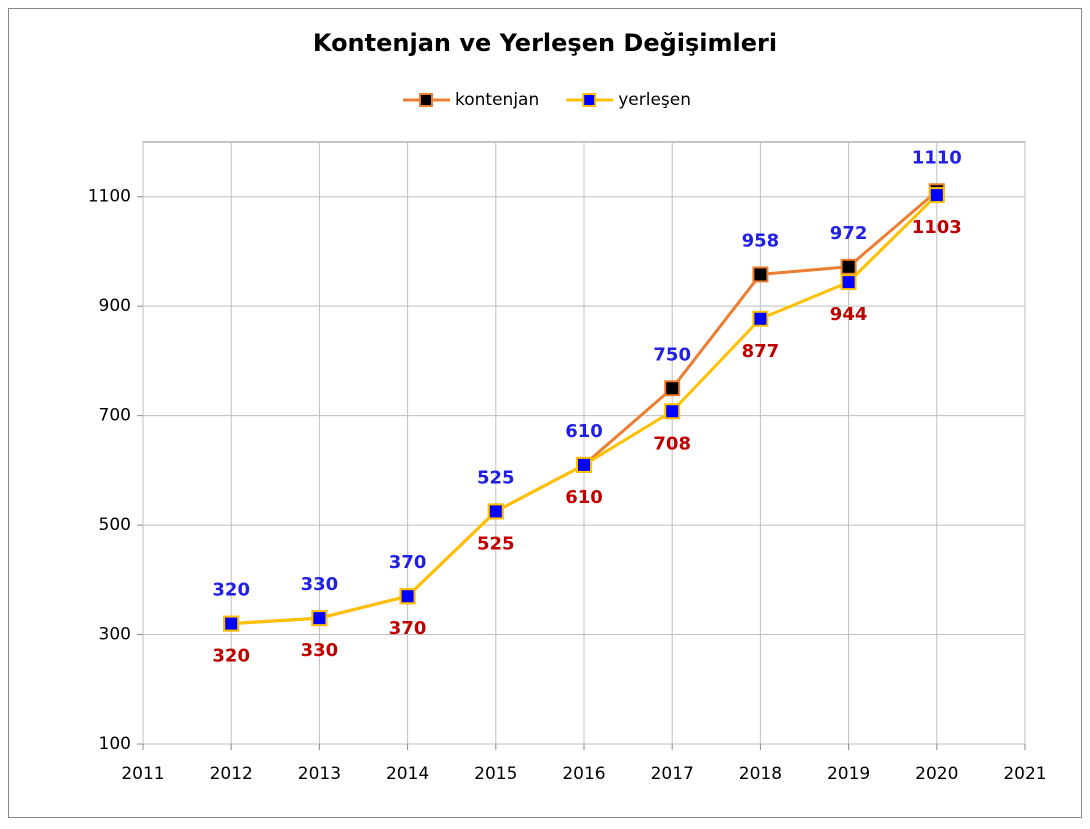 Image resolution: width=1090 pixels, height=829 pixels. What do you see at coordinates (142, 774) in the screenshot?
I see `x-tick-label: 2011` at bounding box center [142, 774].